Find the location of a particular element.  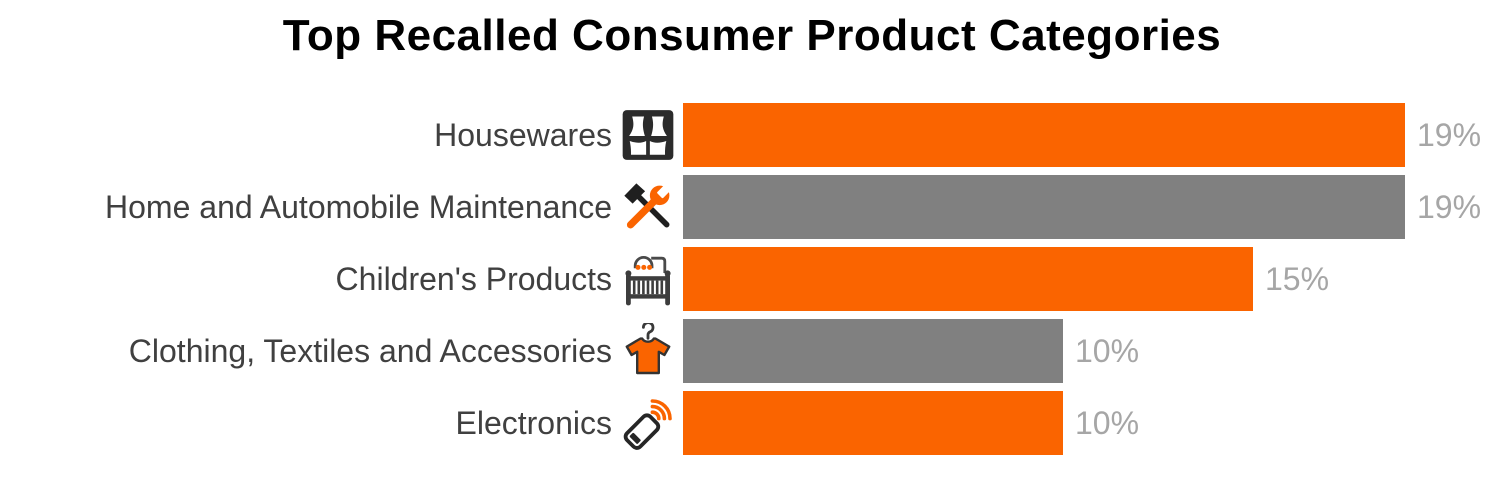

chart-title: Top Recalled Consumer Product Categories is located at coordinates (752, 35).